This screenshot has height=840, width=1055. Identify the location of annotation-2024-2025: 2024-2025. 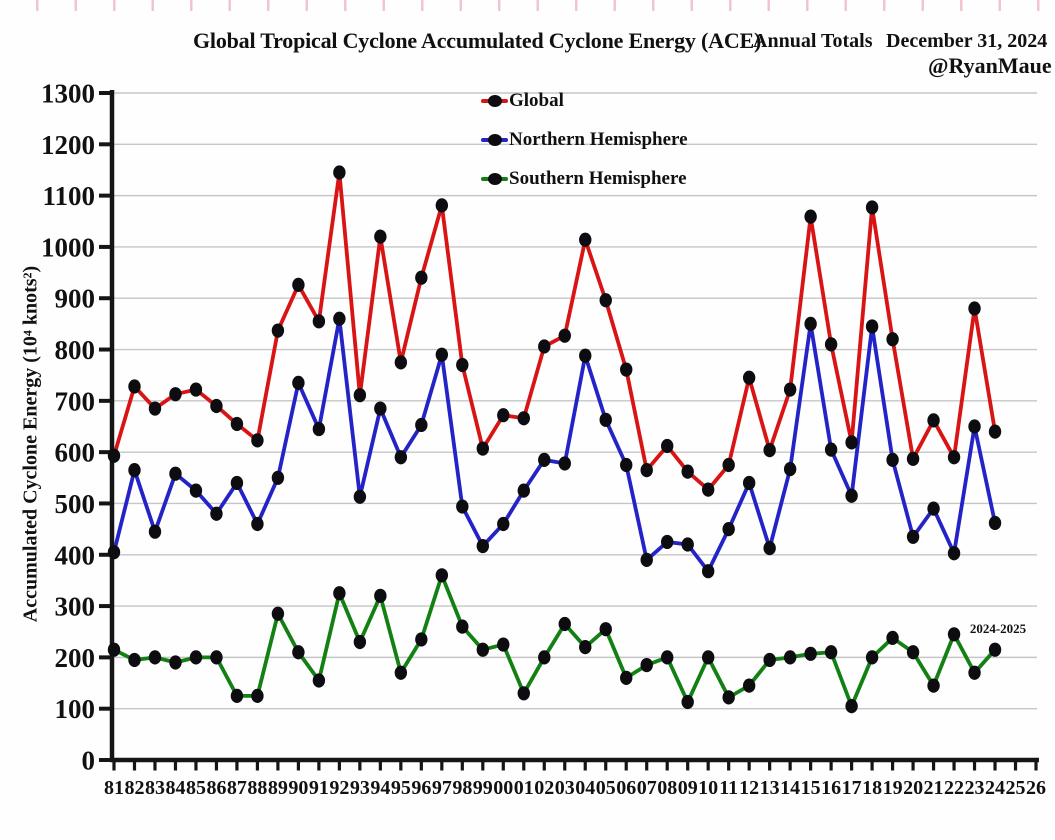
(998, 628).